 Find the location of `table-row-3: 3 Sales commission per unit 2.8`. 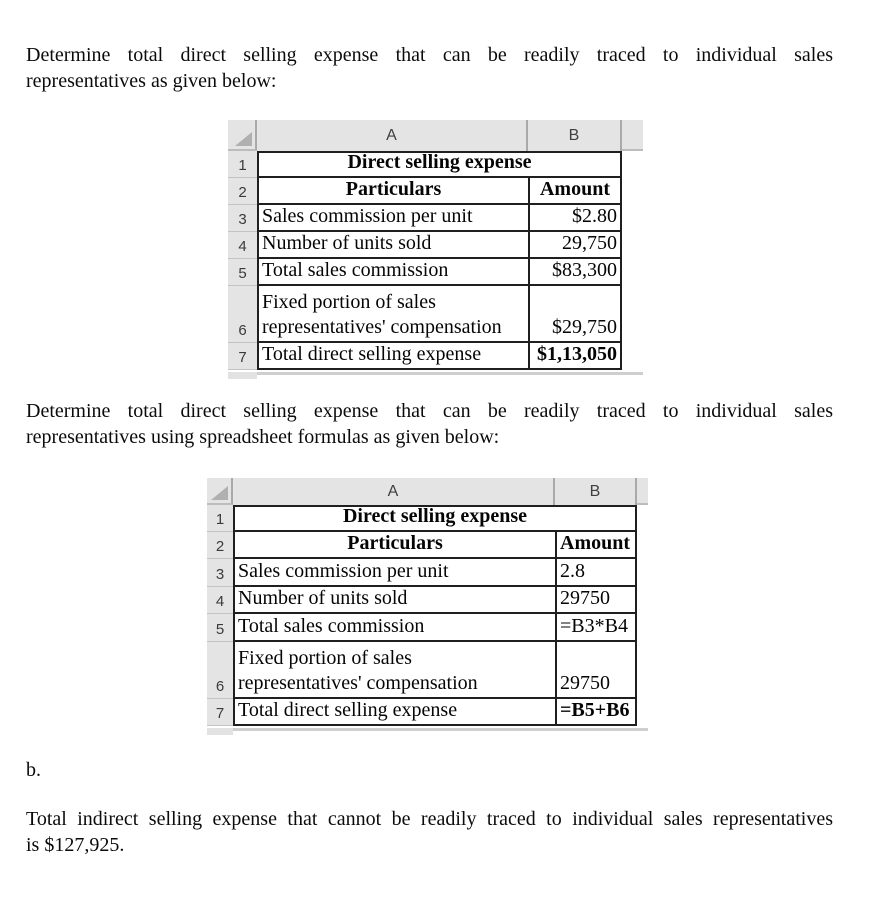

table-row-3: 3 Sales commission per unit 2.8 is located at coordinates (427, 573).